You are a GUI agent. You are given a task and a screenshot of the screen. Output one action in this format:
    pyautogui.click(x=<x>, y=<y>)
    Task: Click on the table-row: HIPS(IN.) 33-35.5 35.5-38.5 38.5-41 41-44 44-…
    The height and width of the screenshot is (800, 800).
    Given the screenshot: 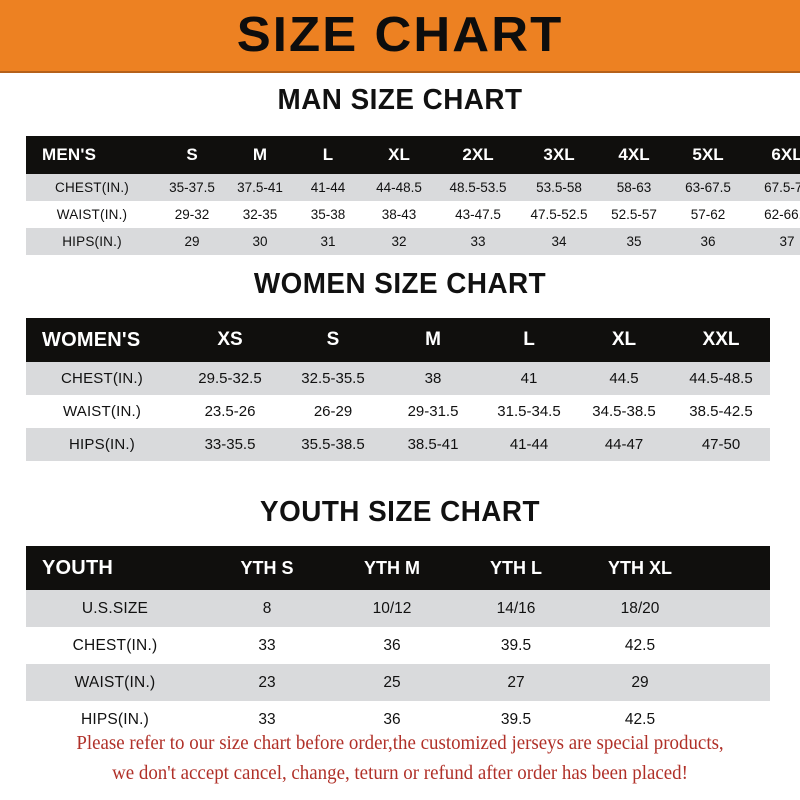 What is the action you would take?
    pyautogui.click(x=398, y=444)
    